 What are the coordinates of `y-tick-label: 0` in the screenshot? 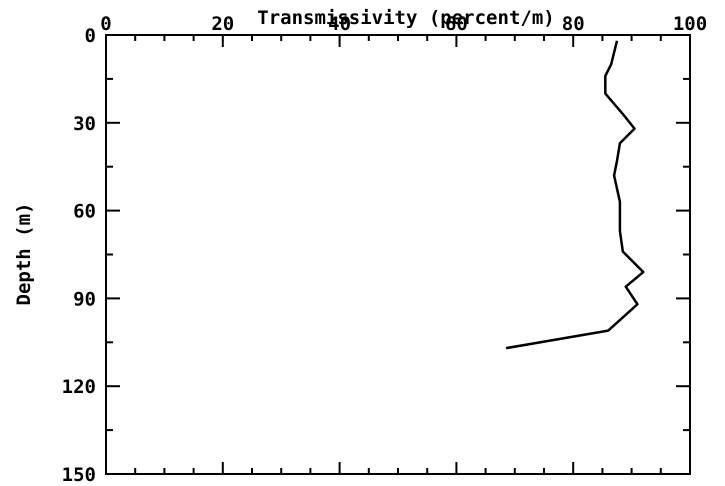 It's located at (90, 36).